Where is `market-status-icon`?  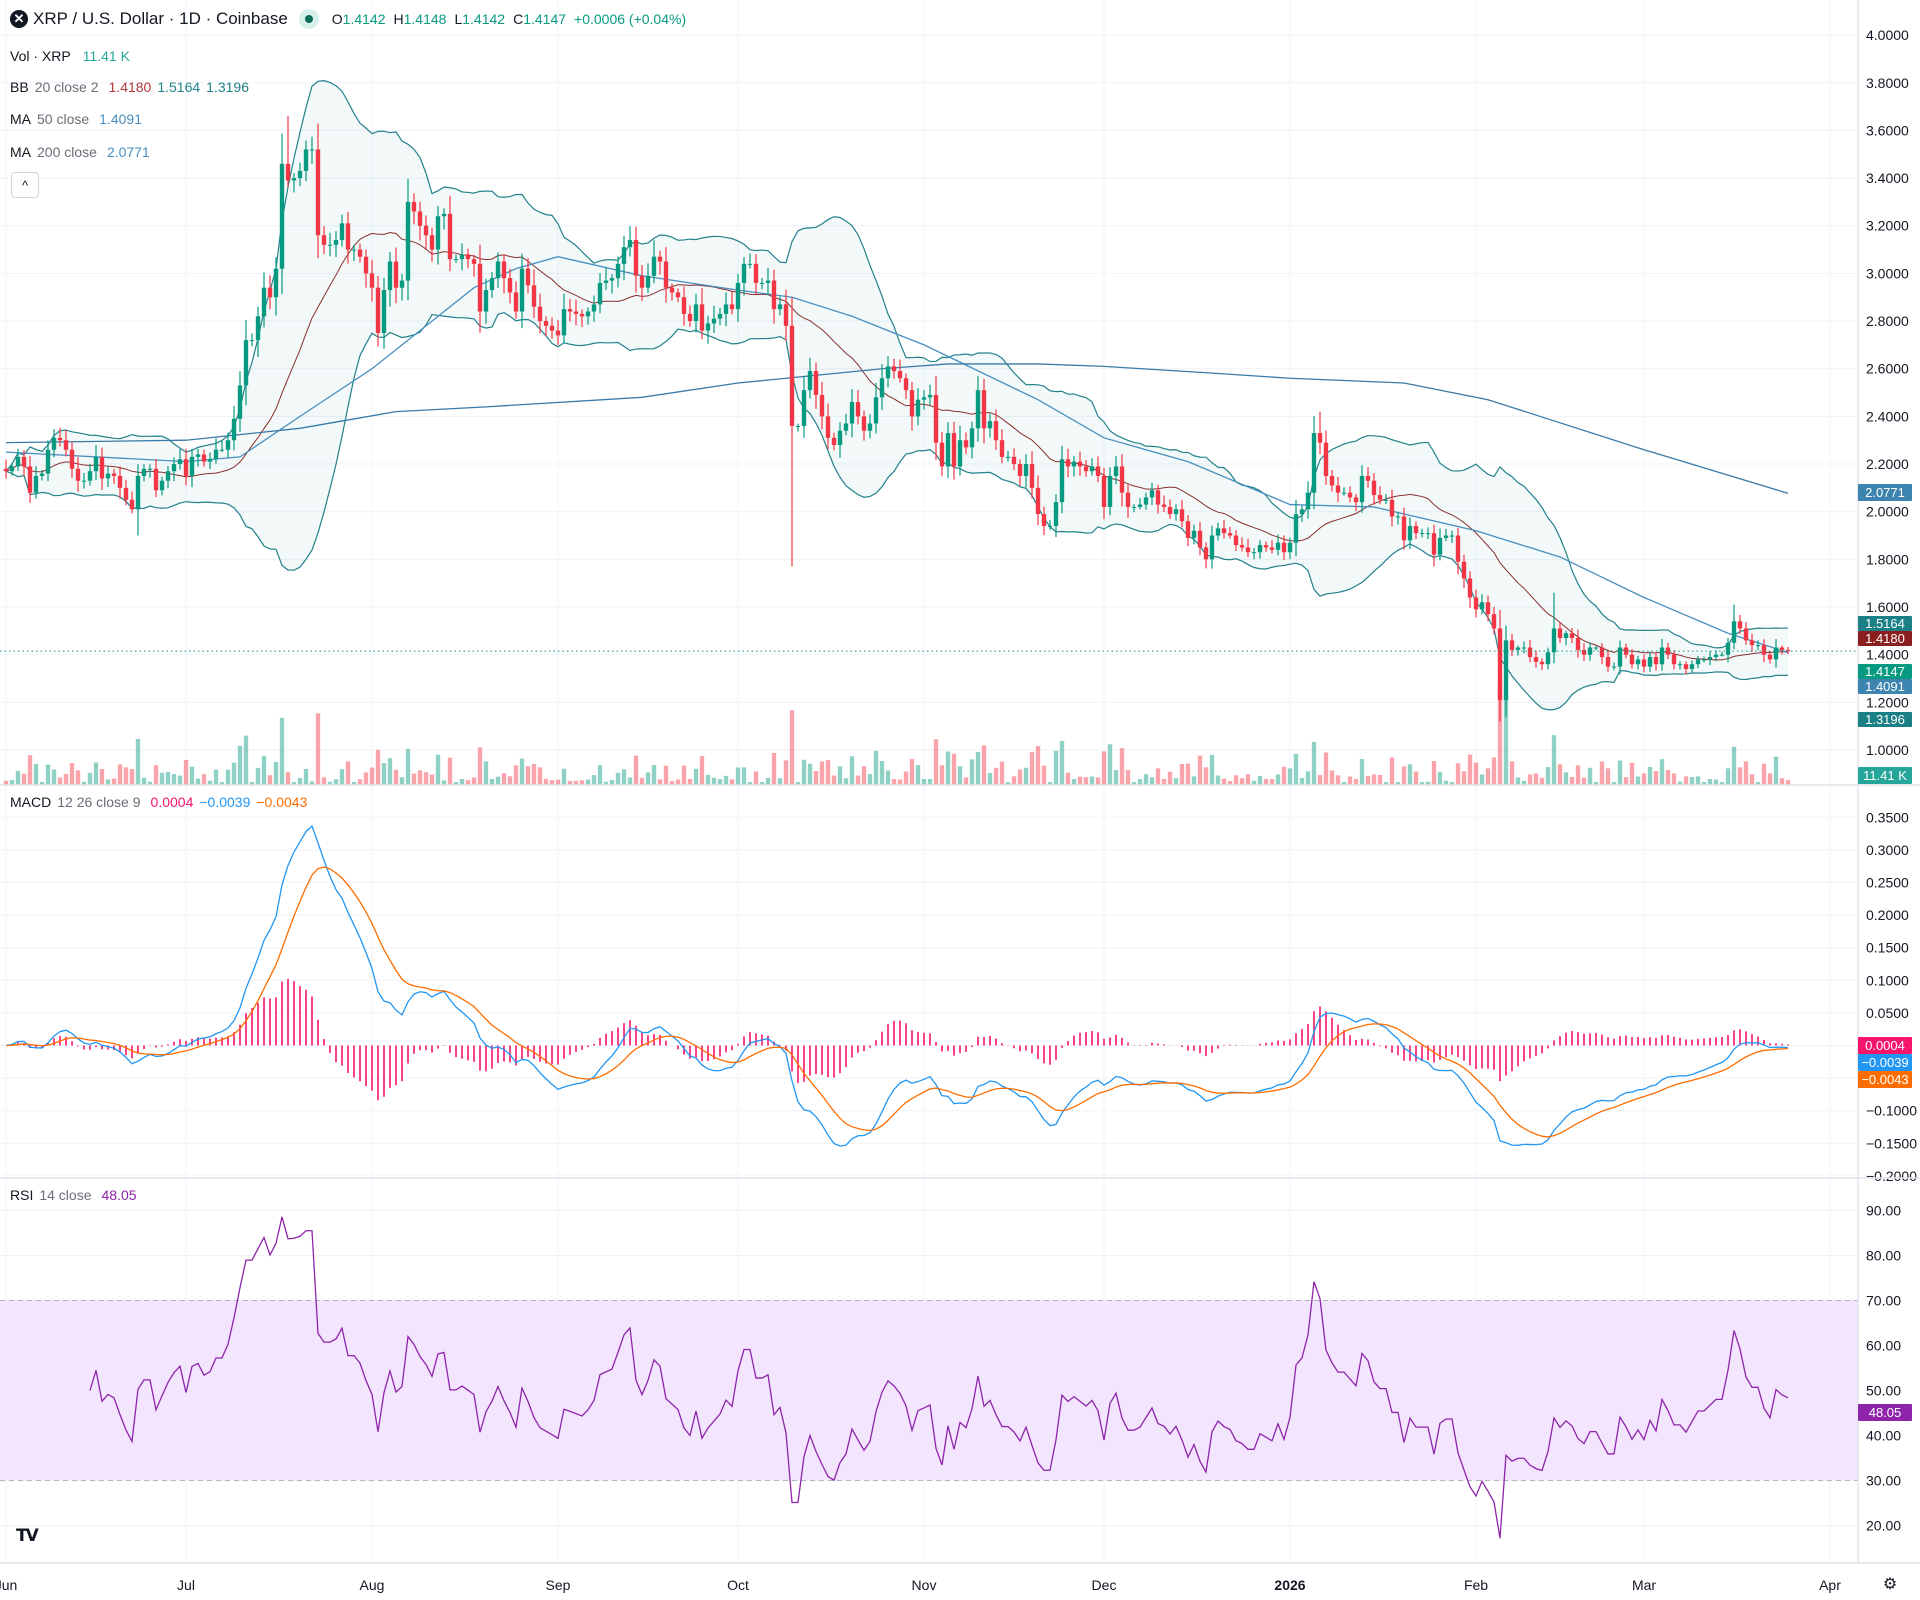 market-status-icon is located at coordinates (308, 19).